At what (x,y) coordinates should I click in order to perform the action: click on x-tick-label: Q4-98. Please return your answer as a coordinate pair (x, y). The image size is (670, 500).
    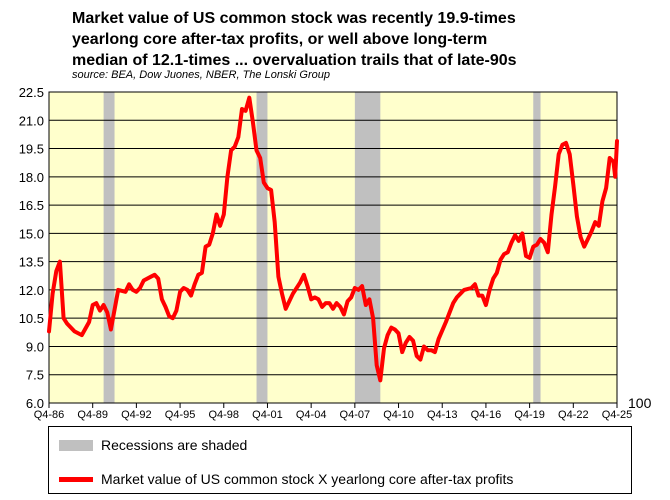
    Looking at the image, I should click on (223, 415).